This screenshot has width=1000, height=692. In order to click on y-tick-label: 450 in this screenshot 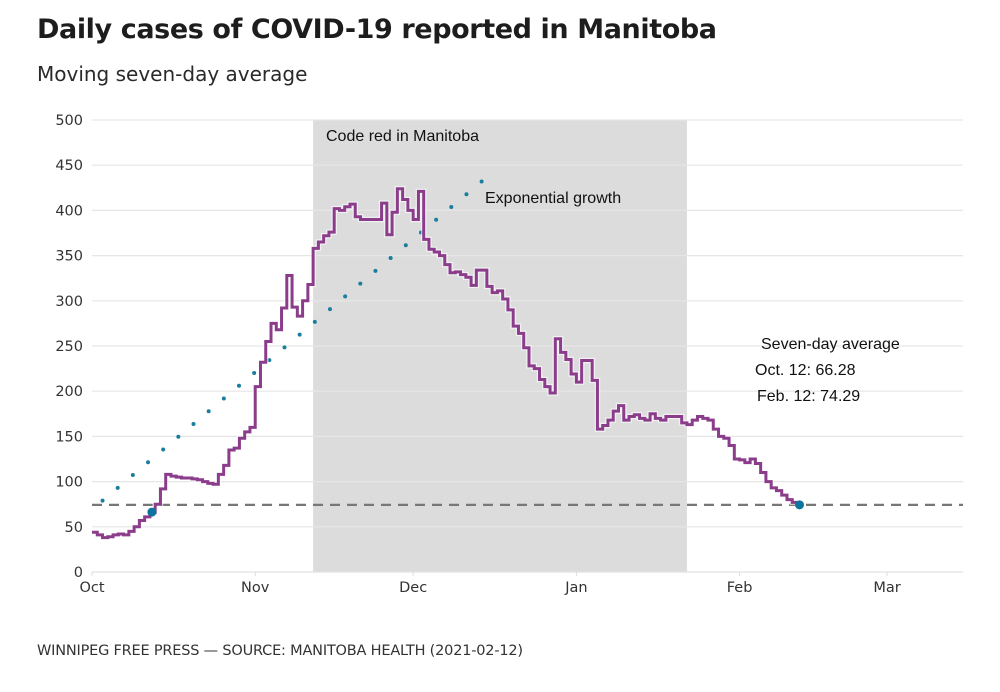, I will do `click(69, 166)`.